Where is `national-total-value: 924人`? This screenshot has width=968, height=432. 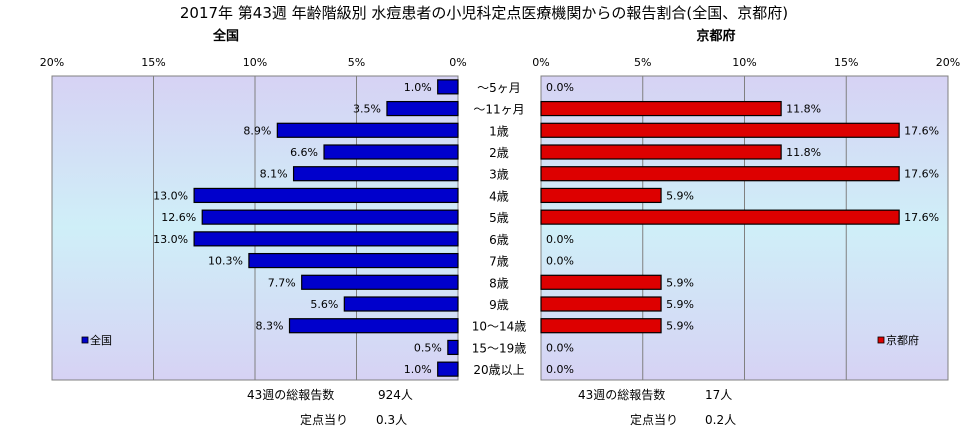
national-total-value: 924人 is located at coordinates (395, 395).